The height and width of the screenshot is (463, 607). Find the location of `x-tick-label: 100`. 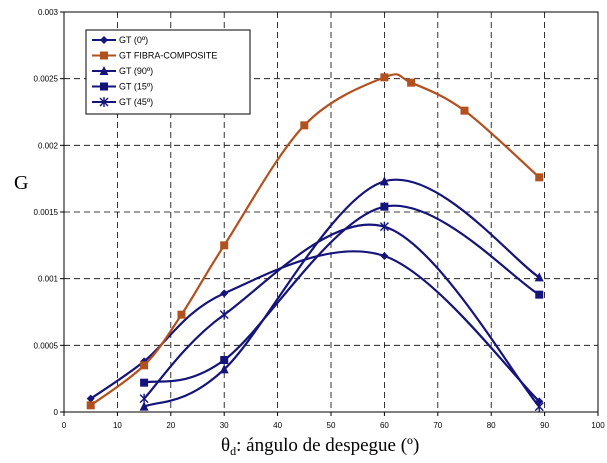

x-tick-label: 100 is located at coordinates (598, 425).